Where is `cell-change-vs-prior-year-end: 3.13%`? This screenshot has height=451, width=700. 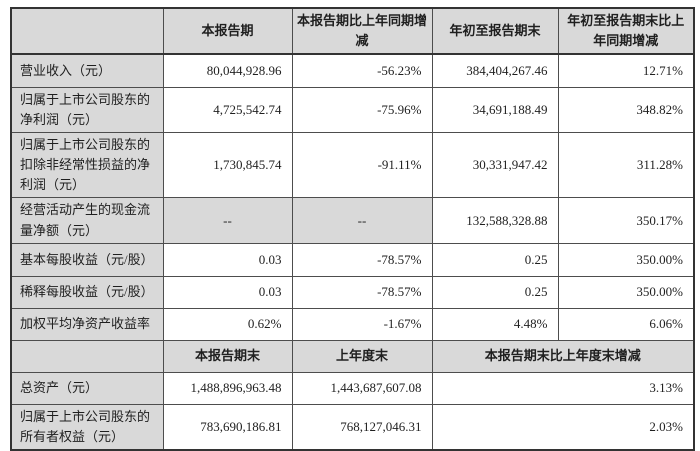
cell-change-vs-prior-year-end: 3.13% is located at coordinates (563, 388).